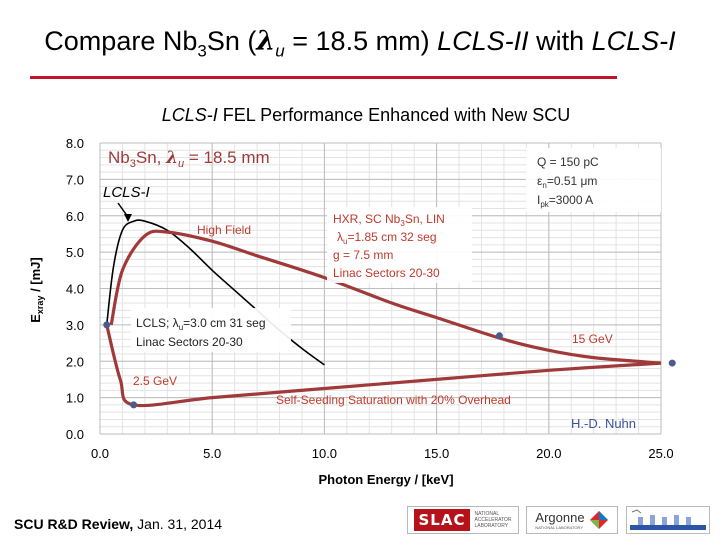  Describe the element at coordinates (363, 255) in the screenshot. I see `hxr-box-line3: g = 7.5 mm` at that location.